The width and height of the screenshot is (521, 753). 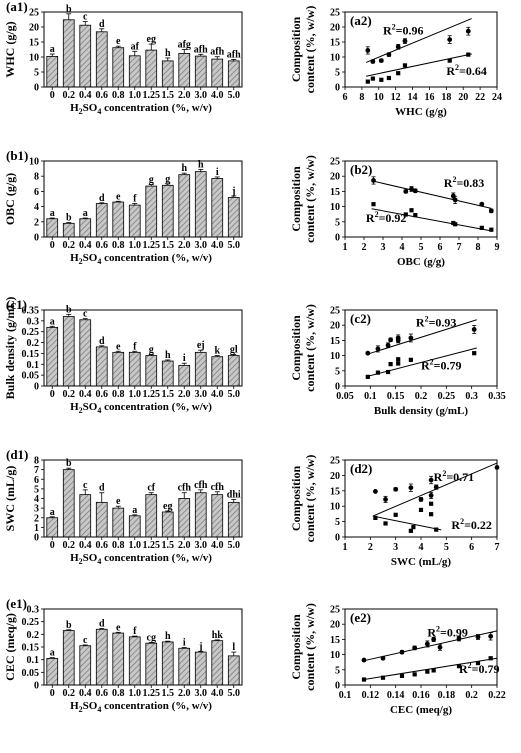 I want to click on x-tick-label: 0.6, so click(x=102, y=95).